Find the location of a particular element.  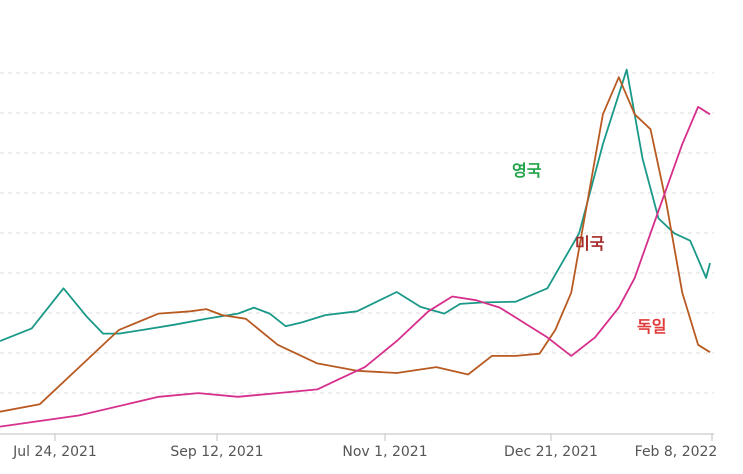

x-tick-label: Dec 21, 2021 is located at coordinates (551, 452).